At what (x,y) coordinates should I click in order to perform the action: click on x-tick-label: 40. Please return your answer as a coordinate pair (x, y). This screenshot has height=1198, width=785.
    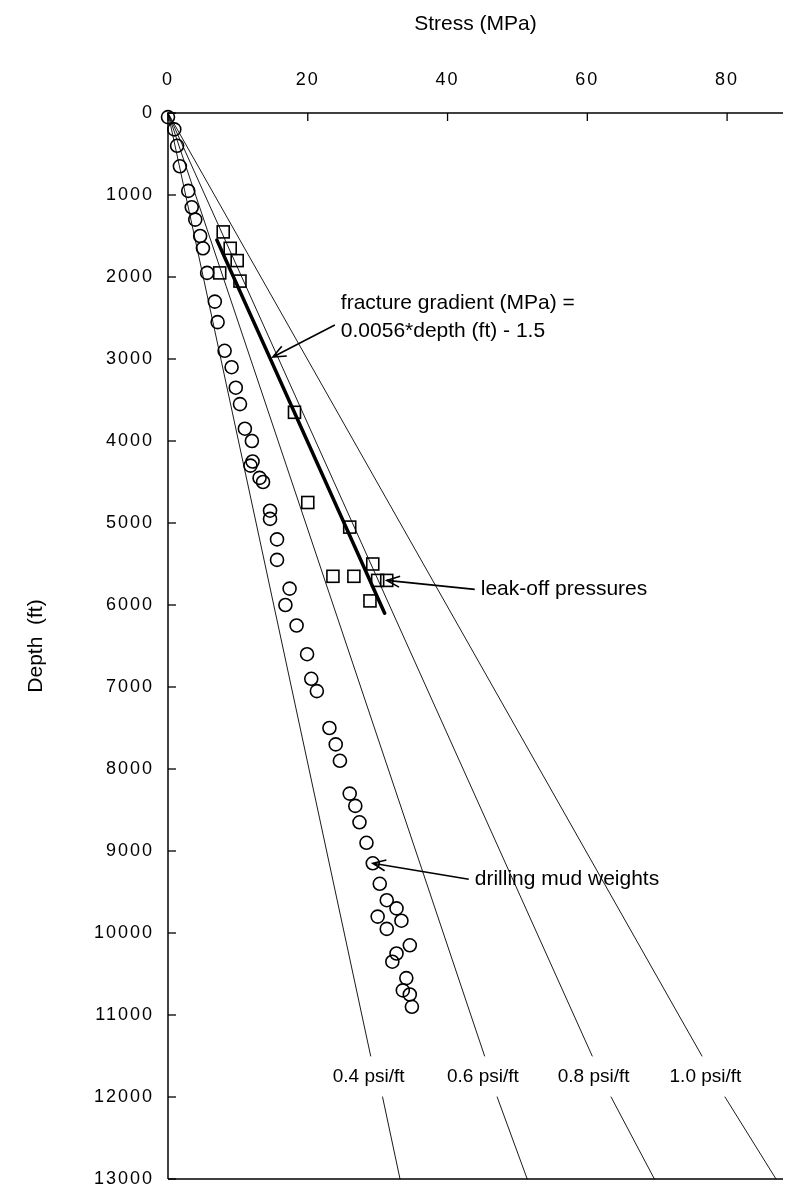
    Looking at the image, I should click on (447, 79).